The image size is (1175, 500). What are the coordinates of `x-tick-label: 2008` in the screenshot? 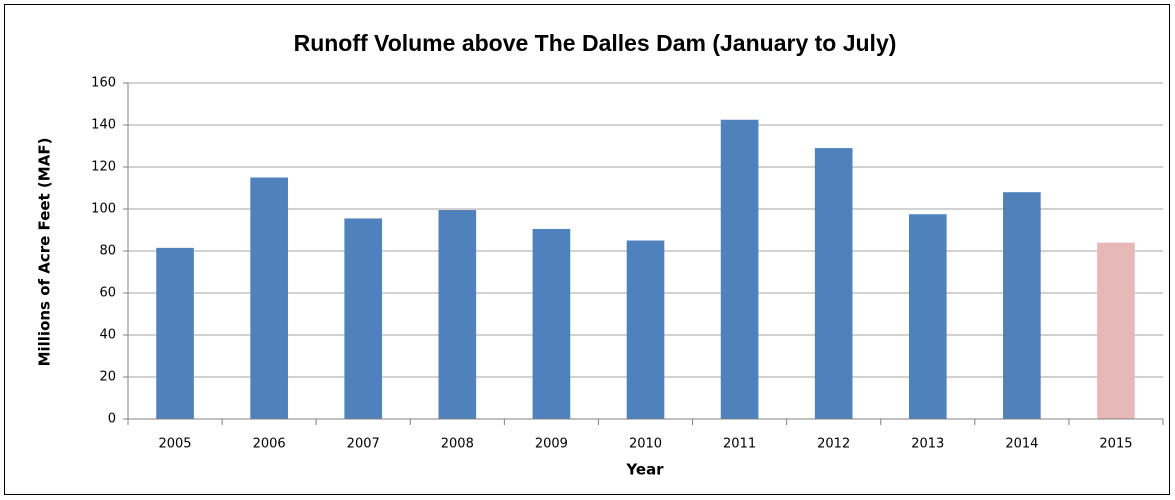 It's located at (457, 444).